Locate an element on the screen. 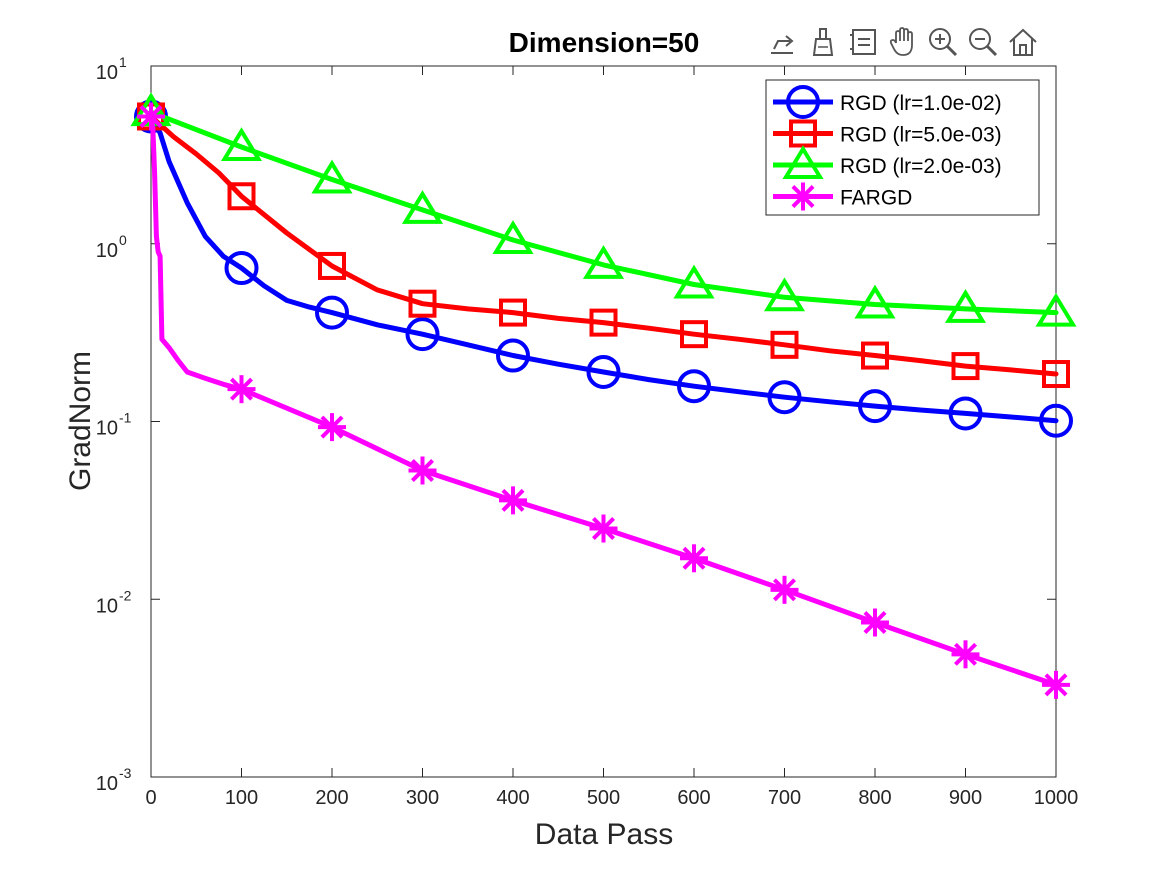  y-tick-label: 10 -2 is located at coordinates (114, 602).